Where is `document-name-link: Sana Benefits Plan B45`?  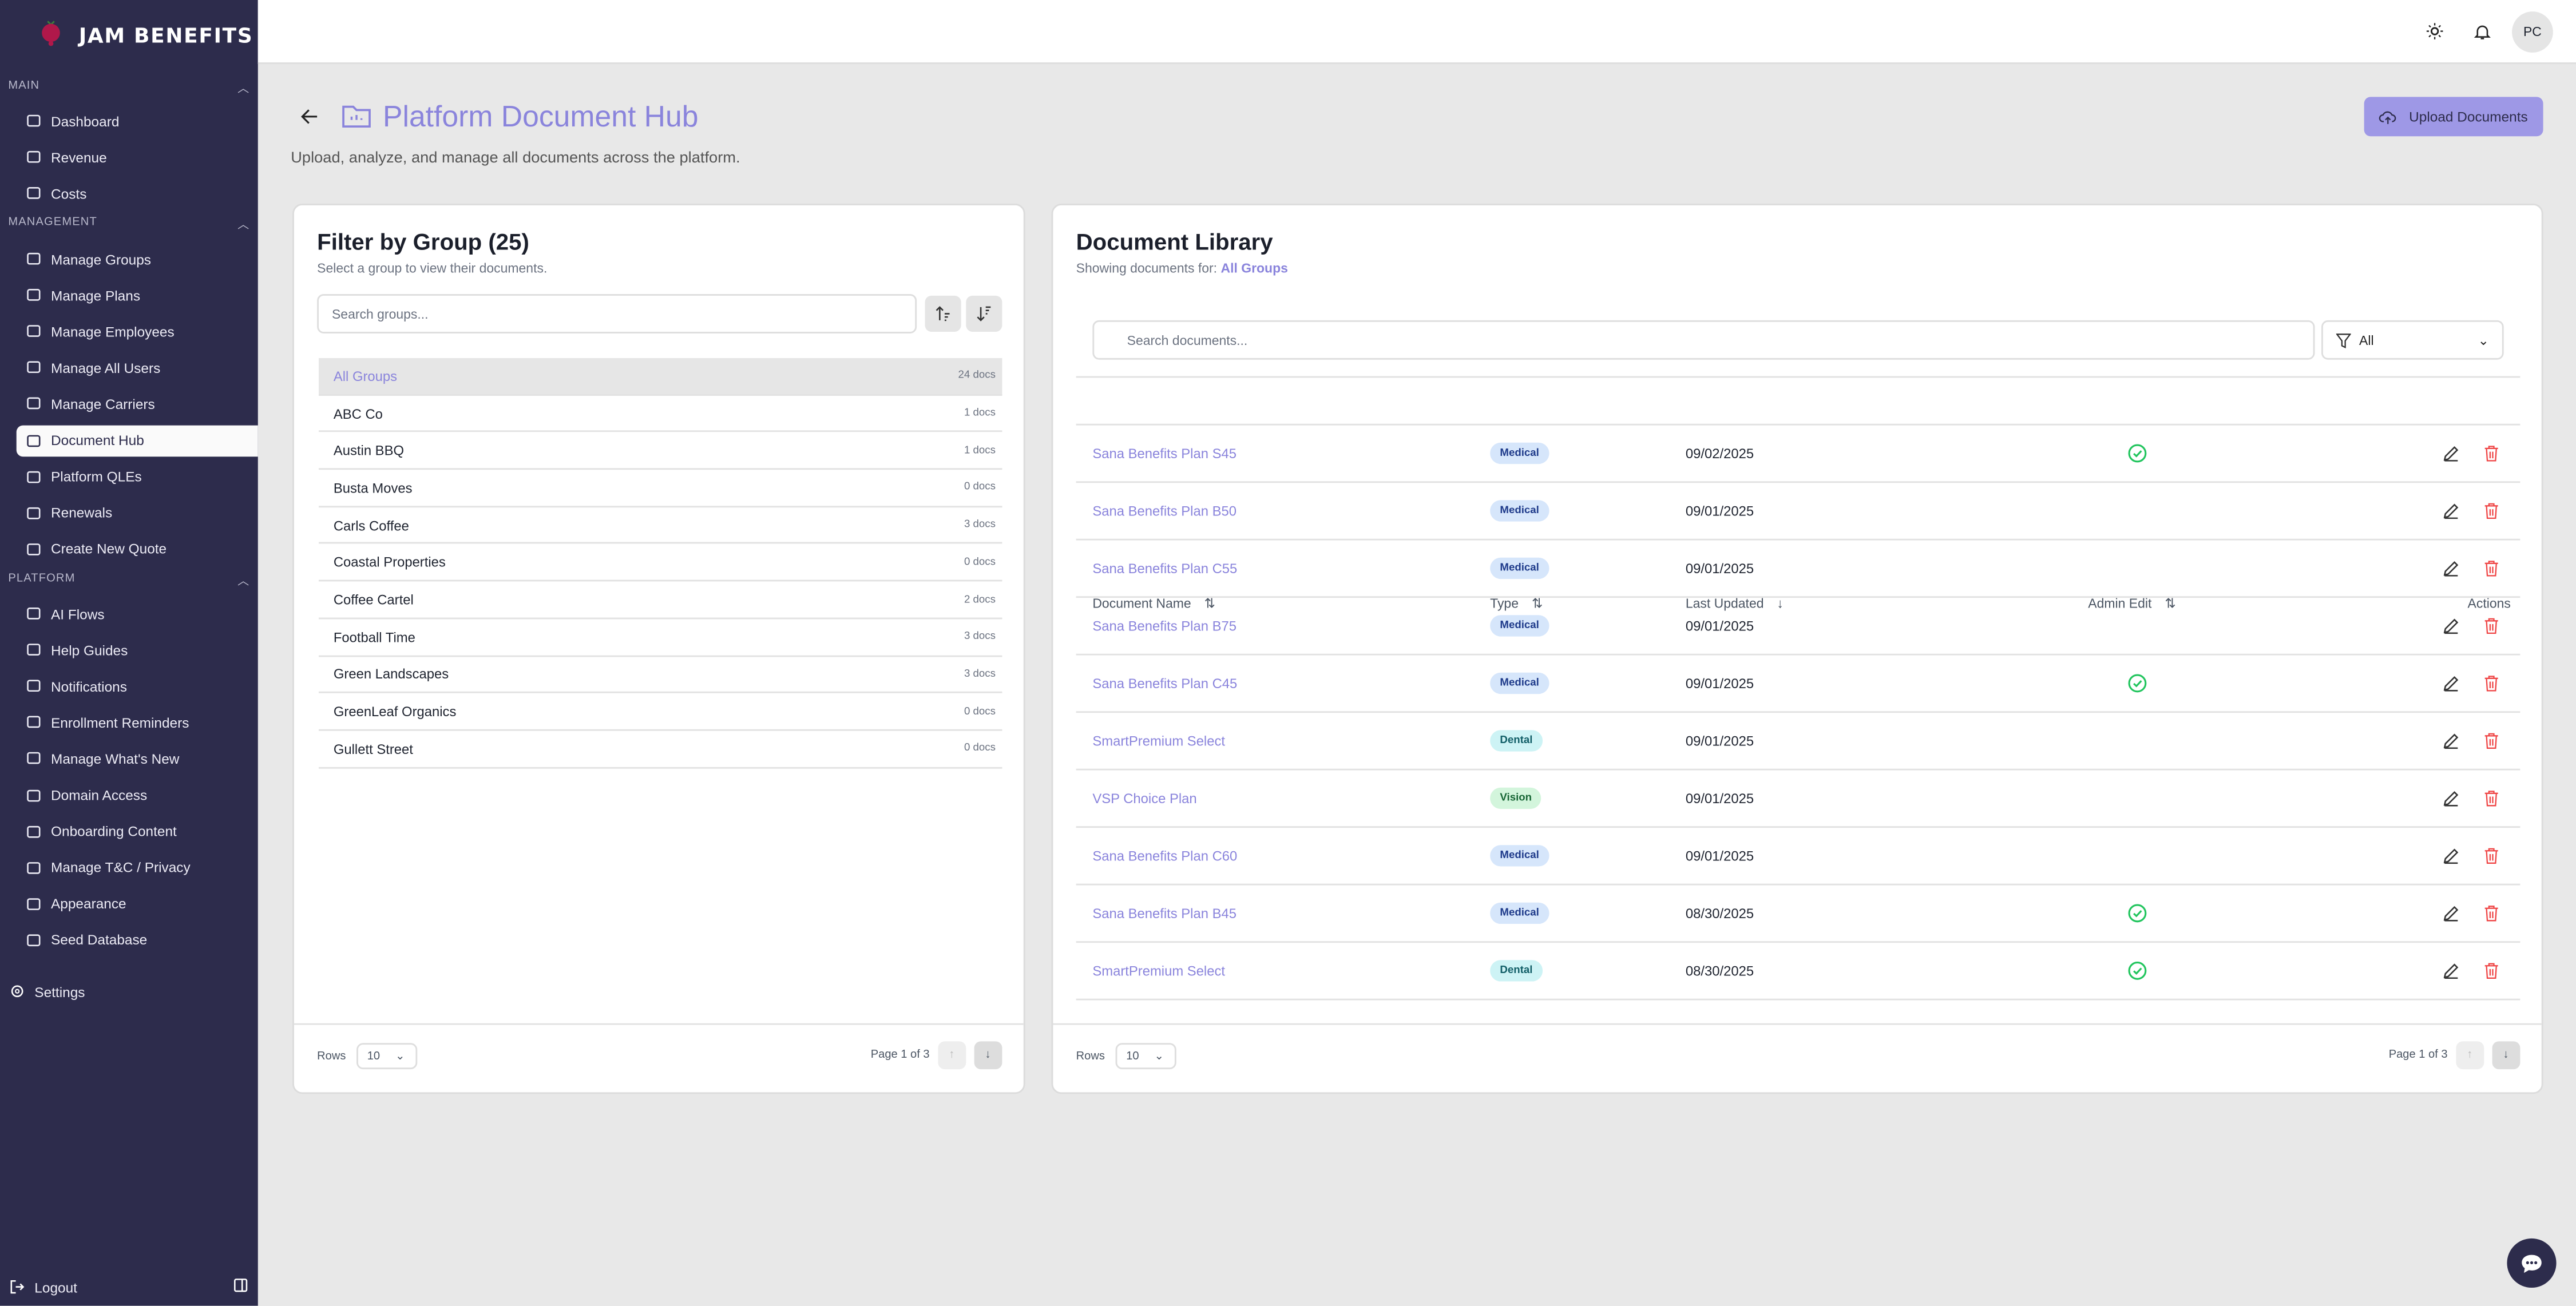 document-name-link: Sana Benefits Plan B45 is located at coordinates (1164, 913).